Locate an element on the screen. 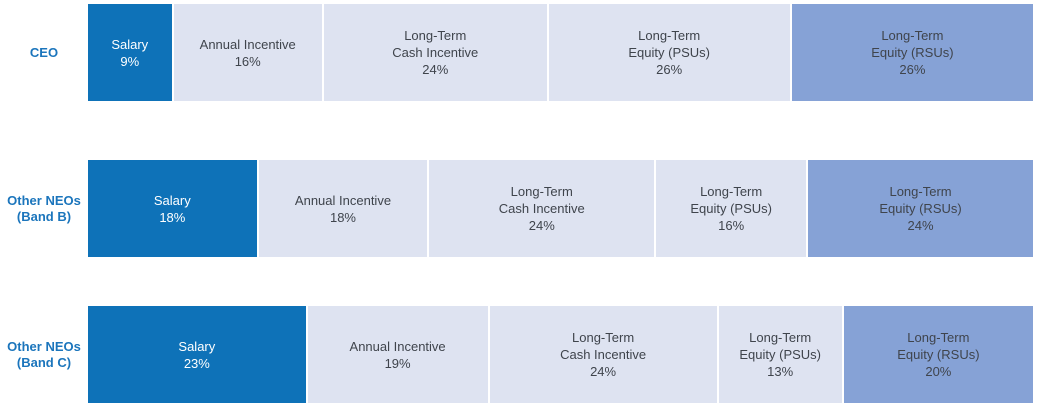  segment-percent: 23% is located at coordinates (196, 363).